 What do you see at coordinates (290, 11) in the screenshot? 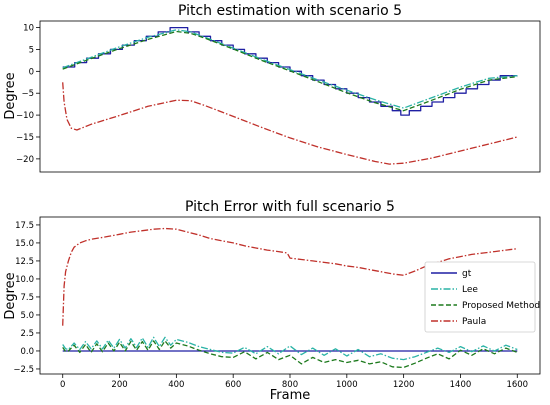
I see `chart-title: Pitch estimation with scenario 5` at bounding box center [290, 11].